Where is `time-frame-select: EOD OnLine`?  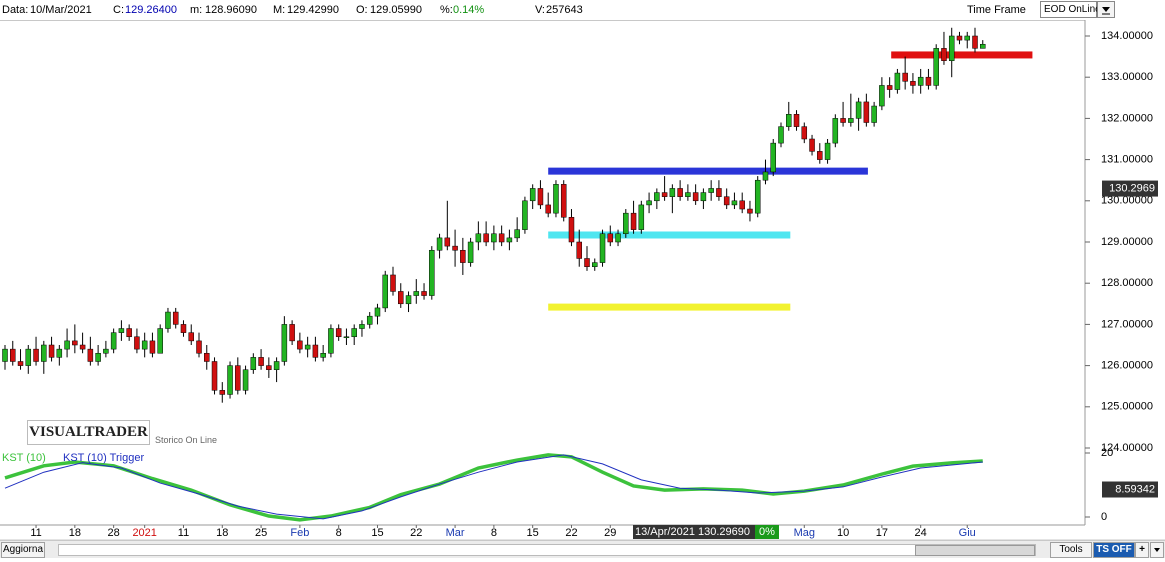
time-frame-select: EOD OnLine is located at coordinates (1070, 9).